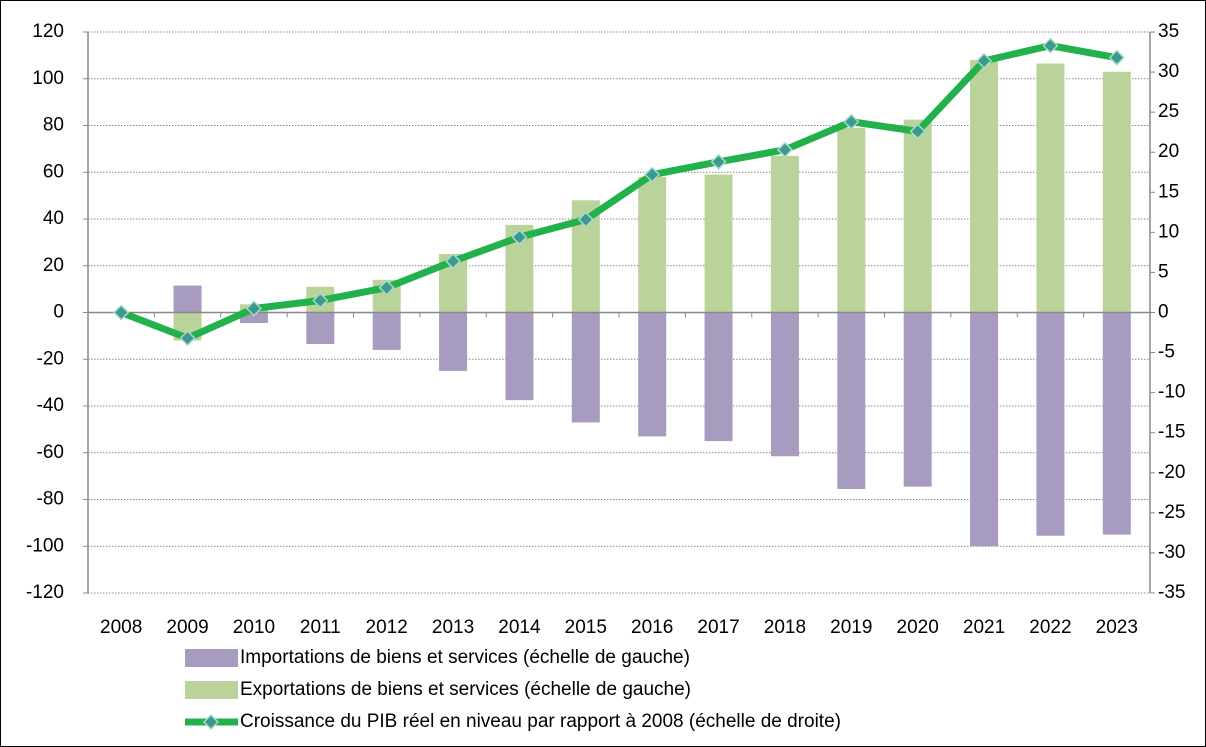 This screenshot has height=747, width=1206. I want to click on y2-tick-label: 25, so click(1168, 111).